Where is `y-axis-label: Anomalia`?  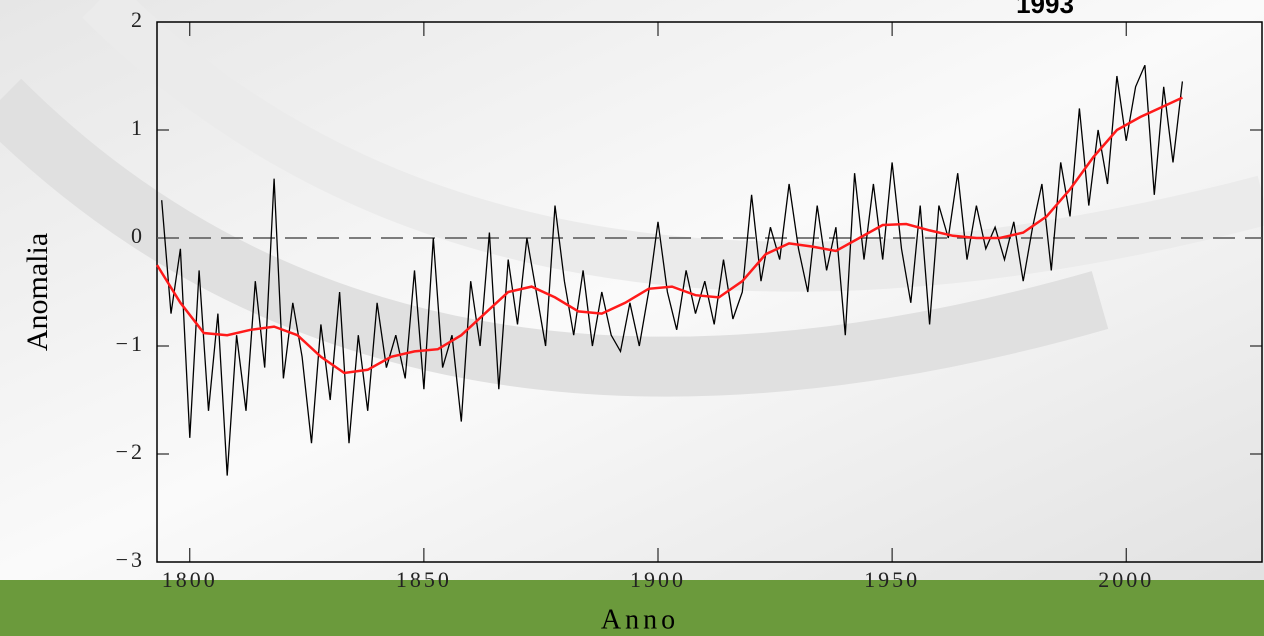
y-axis-label: Anomalia is located at coordinates (37, 292).